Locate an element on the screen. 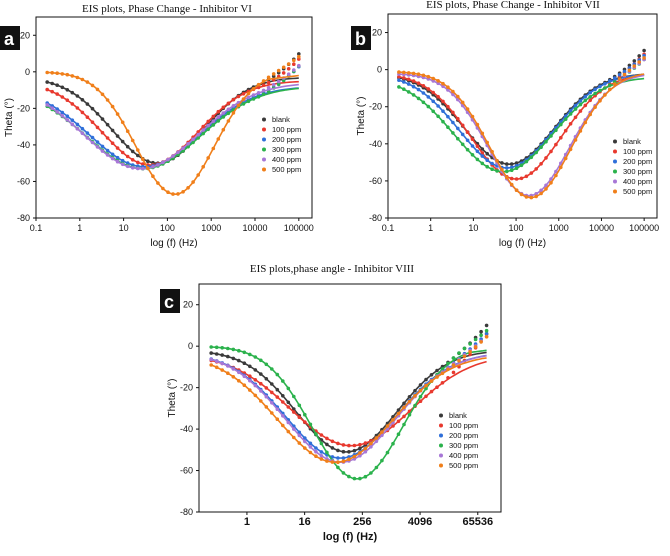 The image size is (670, 556). panel-c-ytick-label: 0 is located at coordinates (190, 346).